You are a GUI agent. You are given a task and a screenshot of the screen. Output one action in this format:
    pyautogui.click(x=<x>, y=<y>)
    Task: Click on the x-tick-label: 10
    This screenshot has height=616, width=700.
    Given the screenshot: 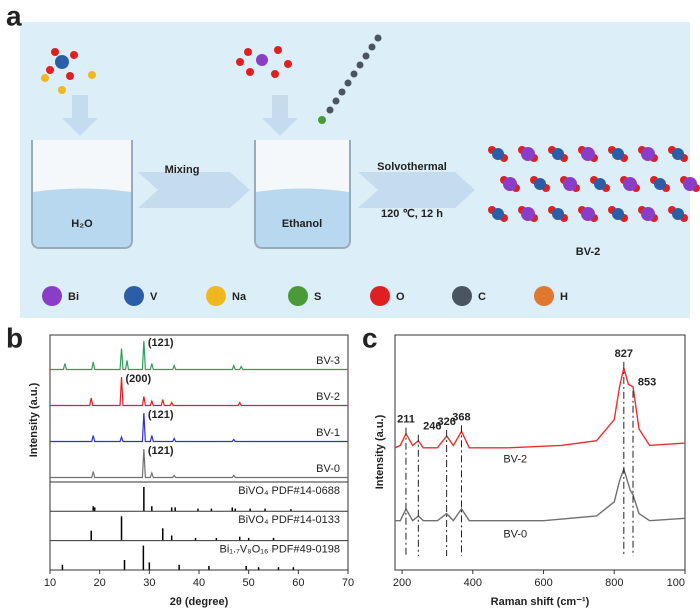 What is the action you would take?
    pyautogui.click(x=50, y=583)
    